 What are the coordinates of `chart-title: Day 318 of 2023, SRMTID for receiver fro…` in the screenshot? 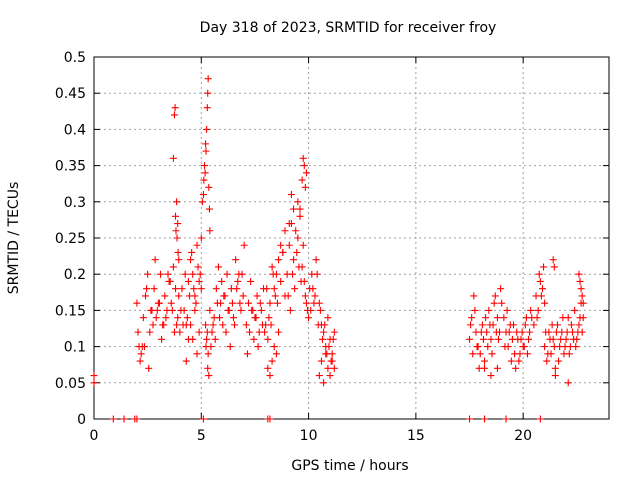 It's located at (348, 28).